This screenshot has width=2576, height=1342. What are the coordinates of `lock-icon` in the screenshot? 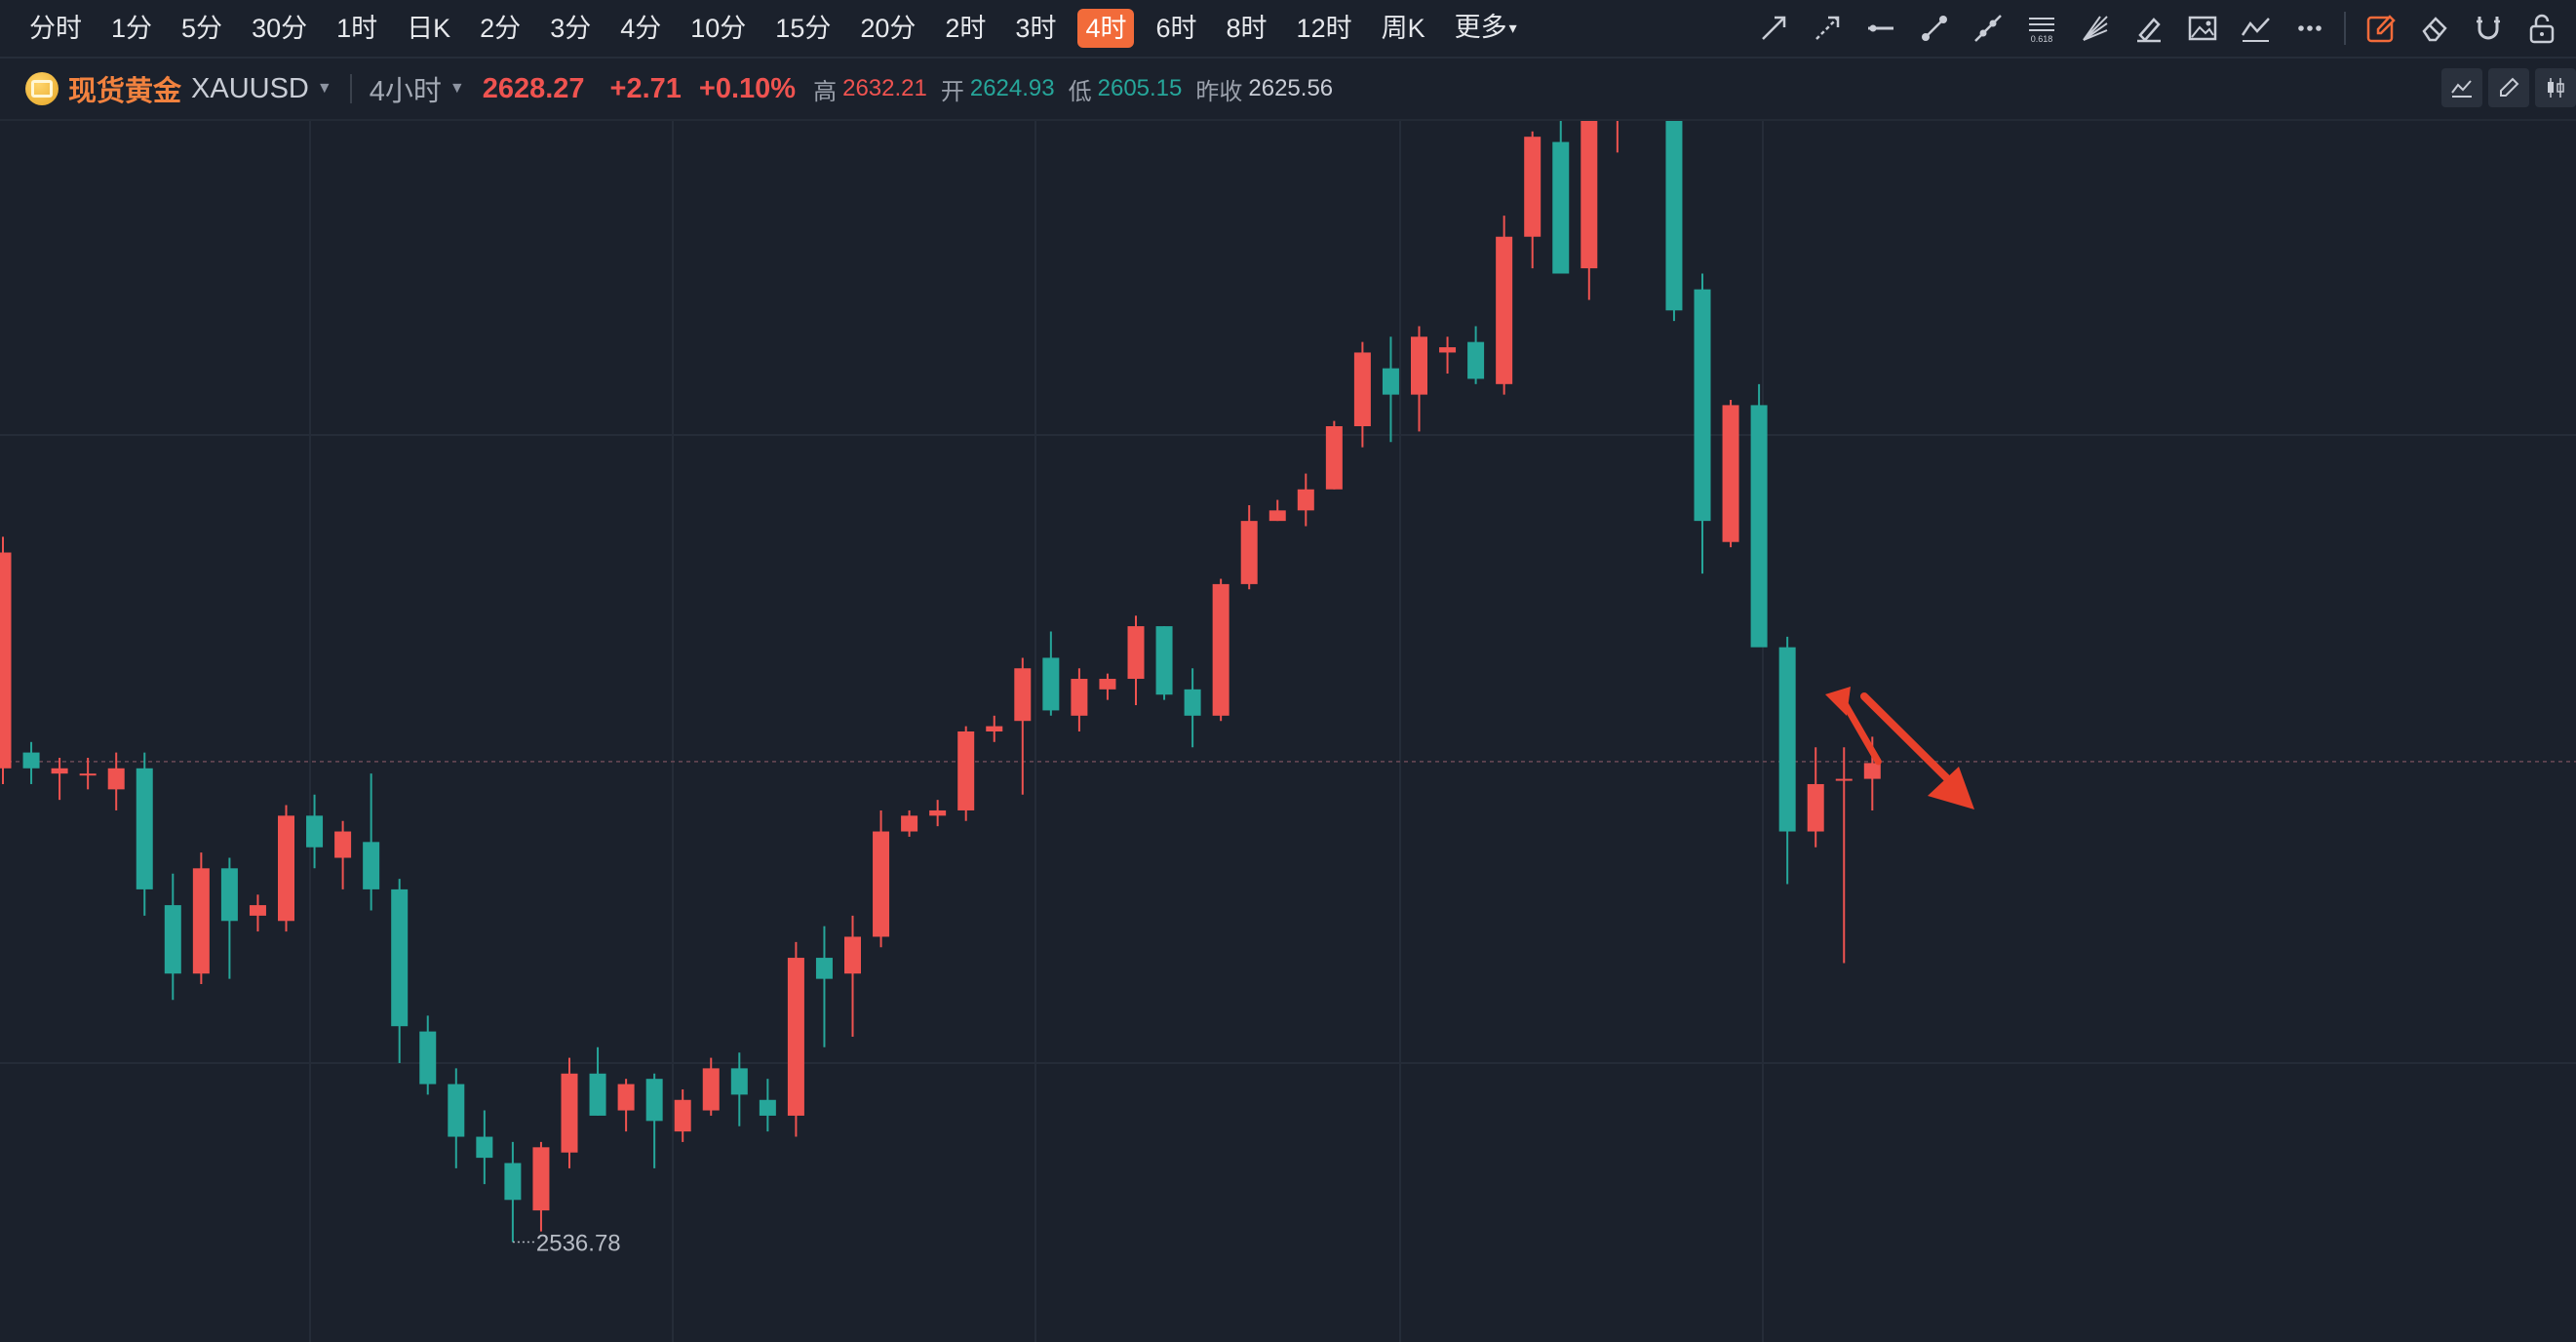 It's located at (2541, 28).